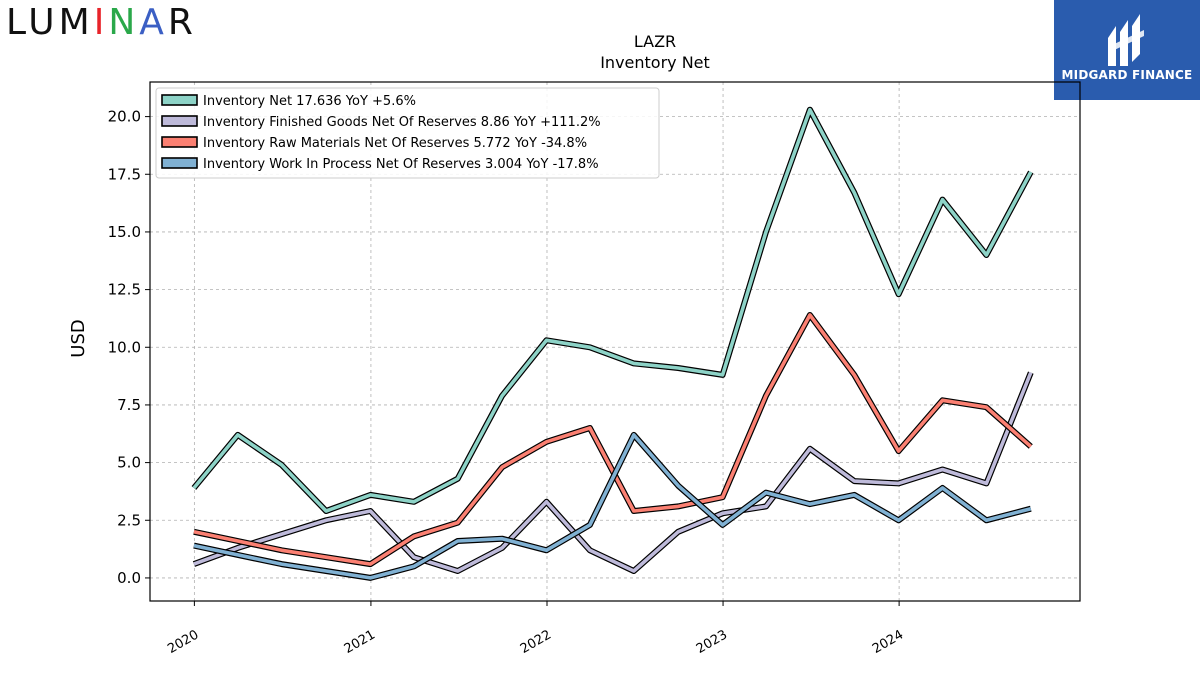 This screenshot has width=1200, height=675. I want to click on midgard-finance-badge: MIDGARD FINANCE, so click(1127, 50).